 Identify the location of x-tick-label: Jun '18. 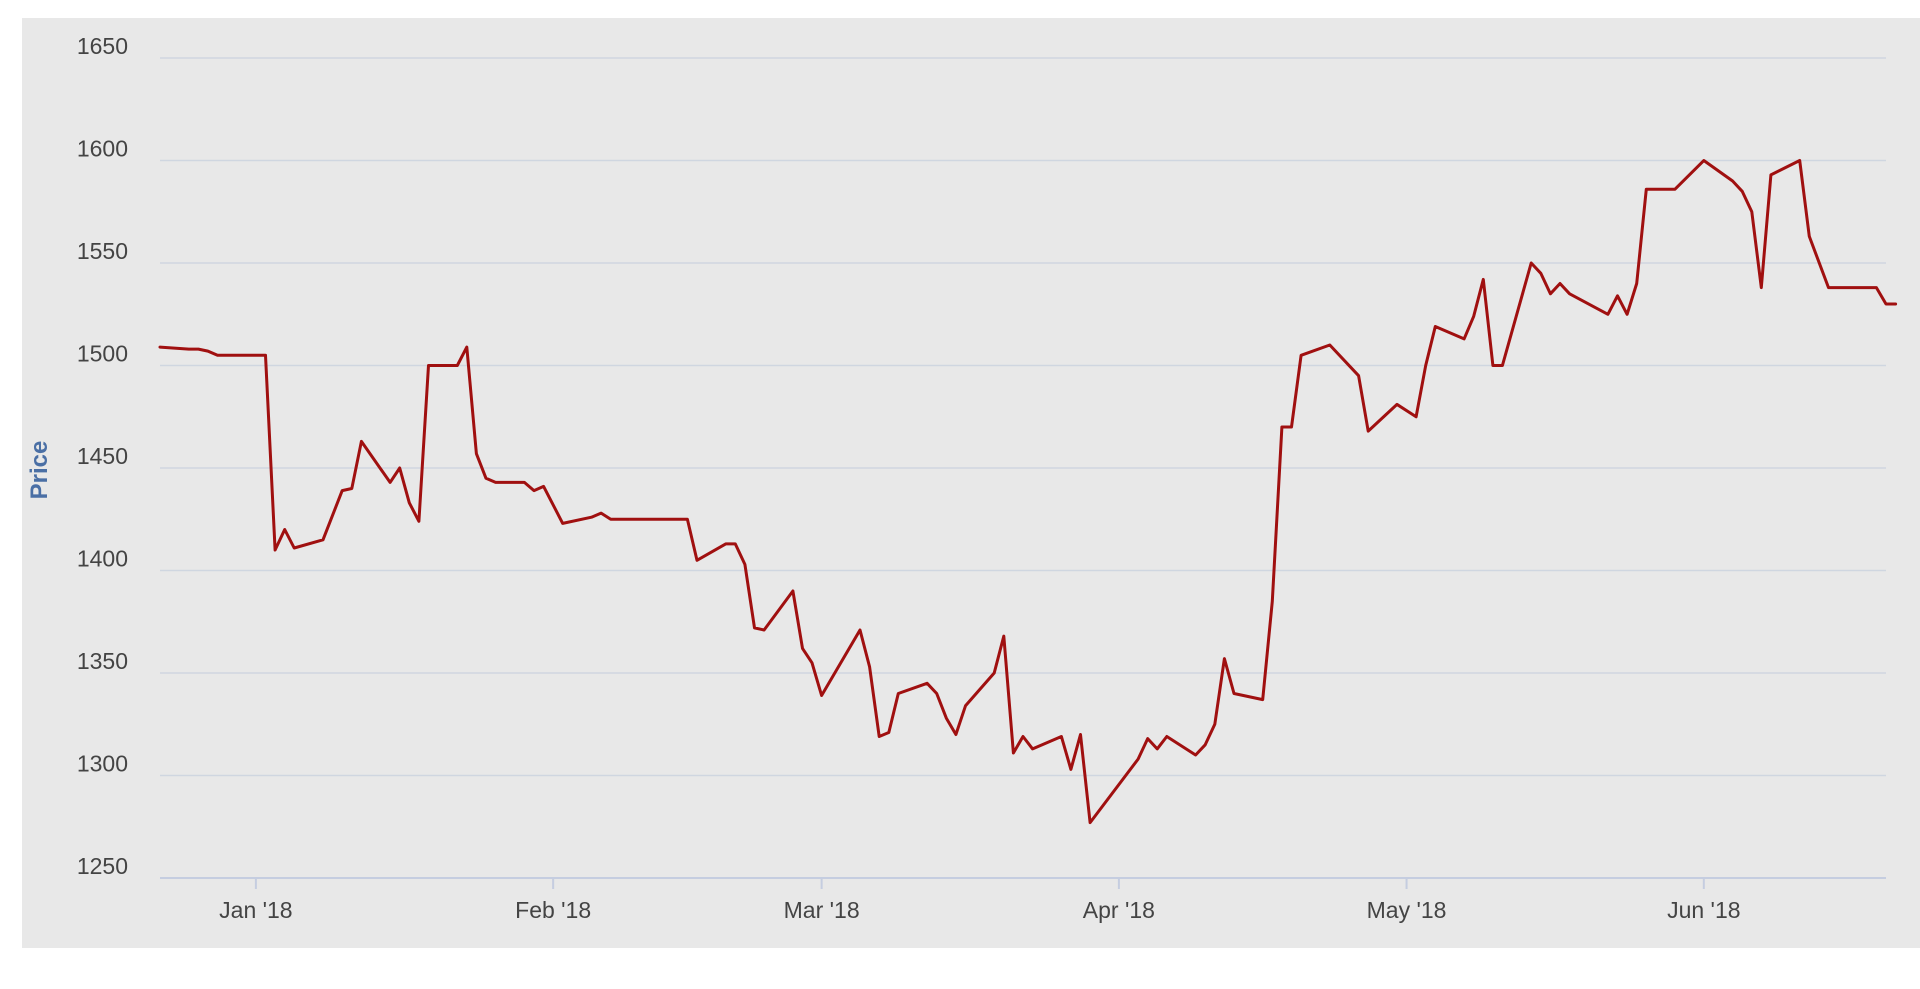
(1703, 910).